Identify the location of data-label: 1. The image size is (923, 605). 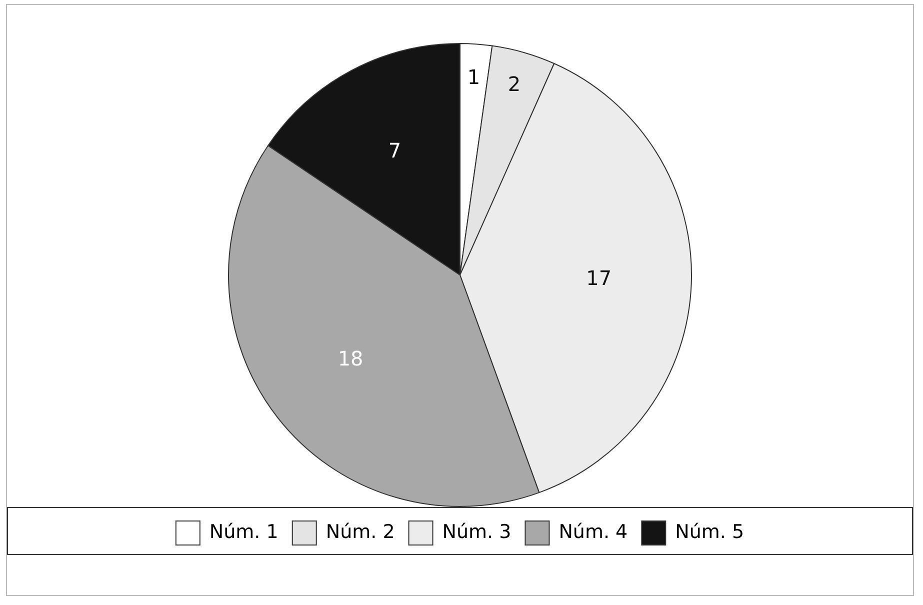
(473, 76).